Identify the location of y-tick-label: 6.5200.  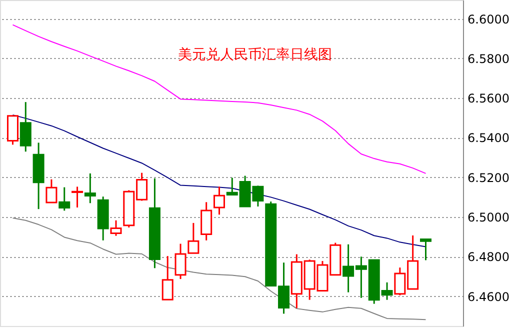
(489, 177).